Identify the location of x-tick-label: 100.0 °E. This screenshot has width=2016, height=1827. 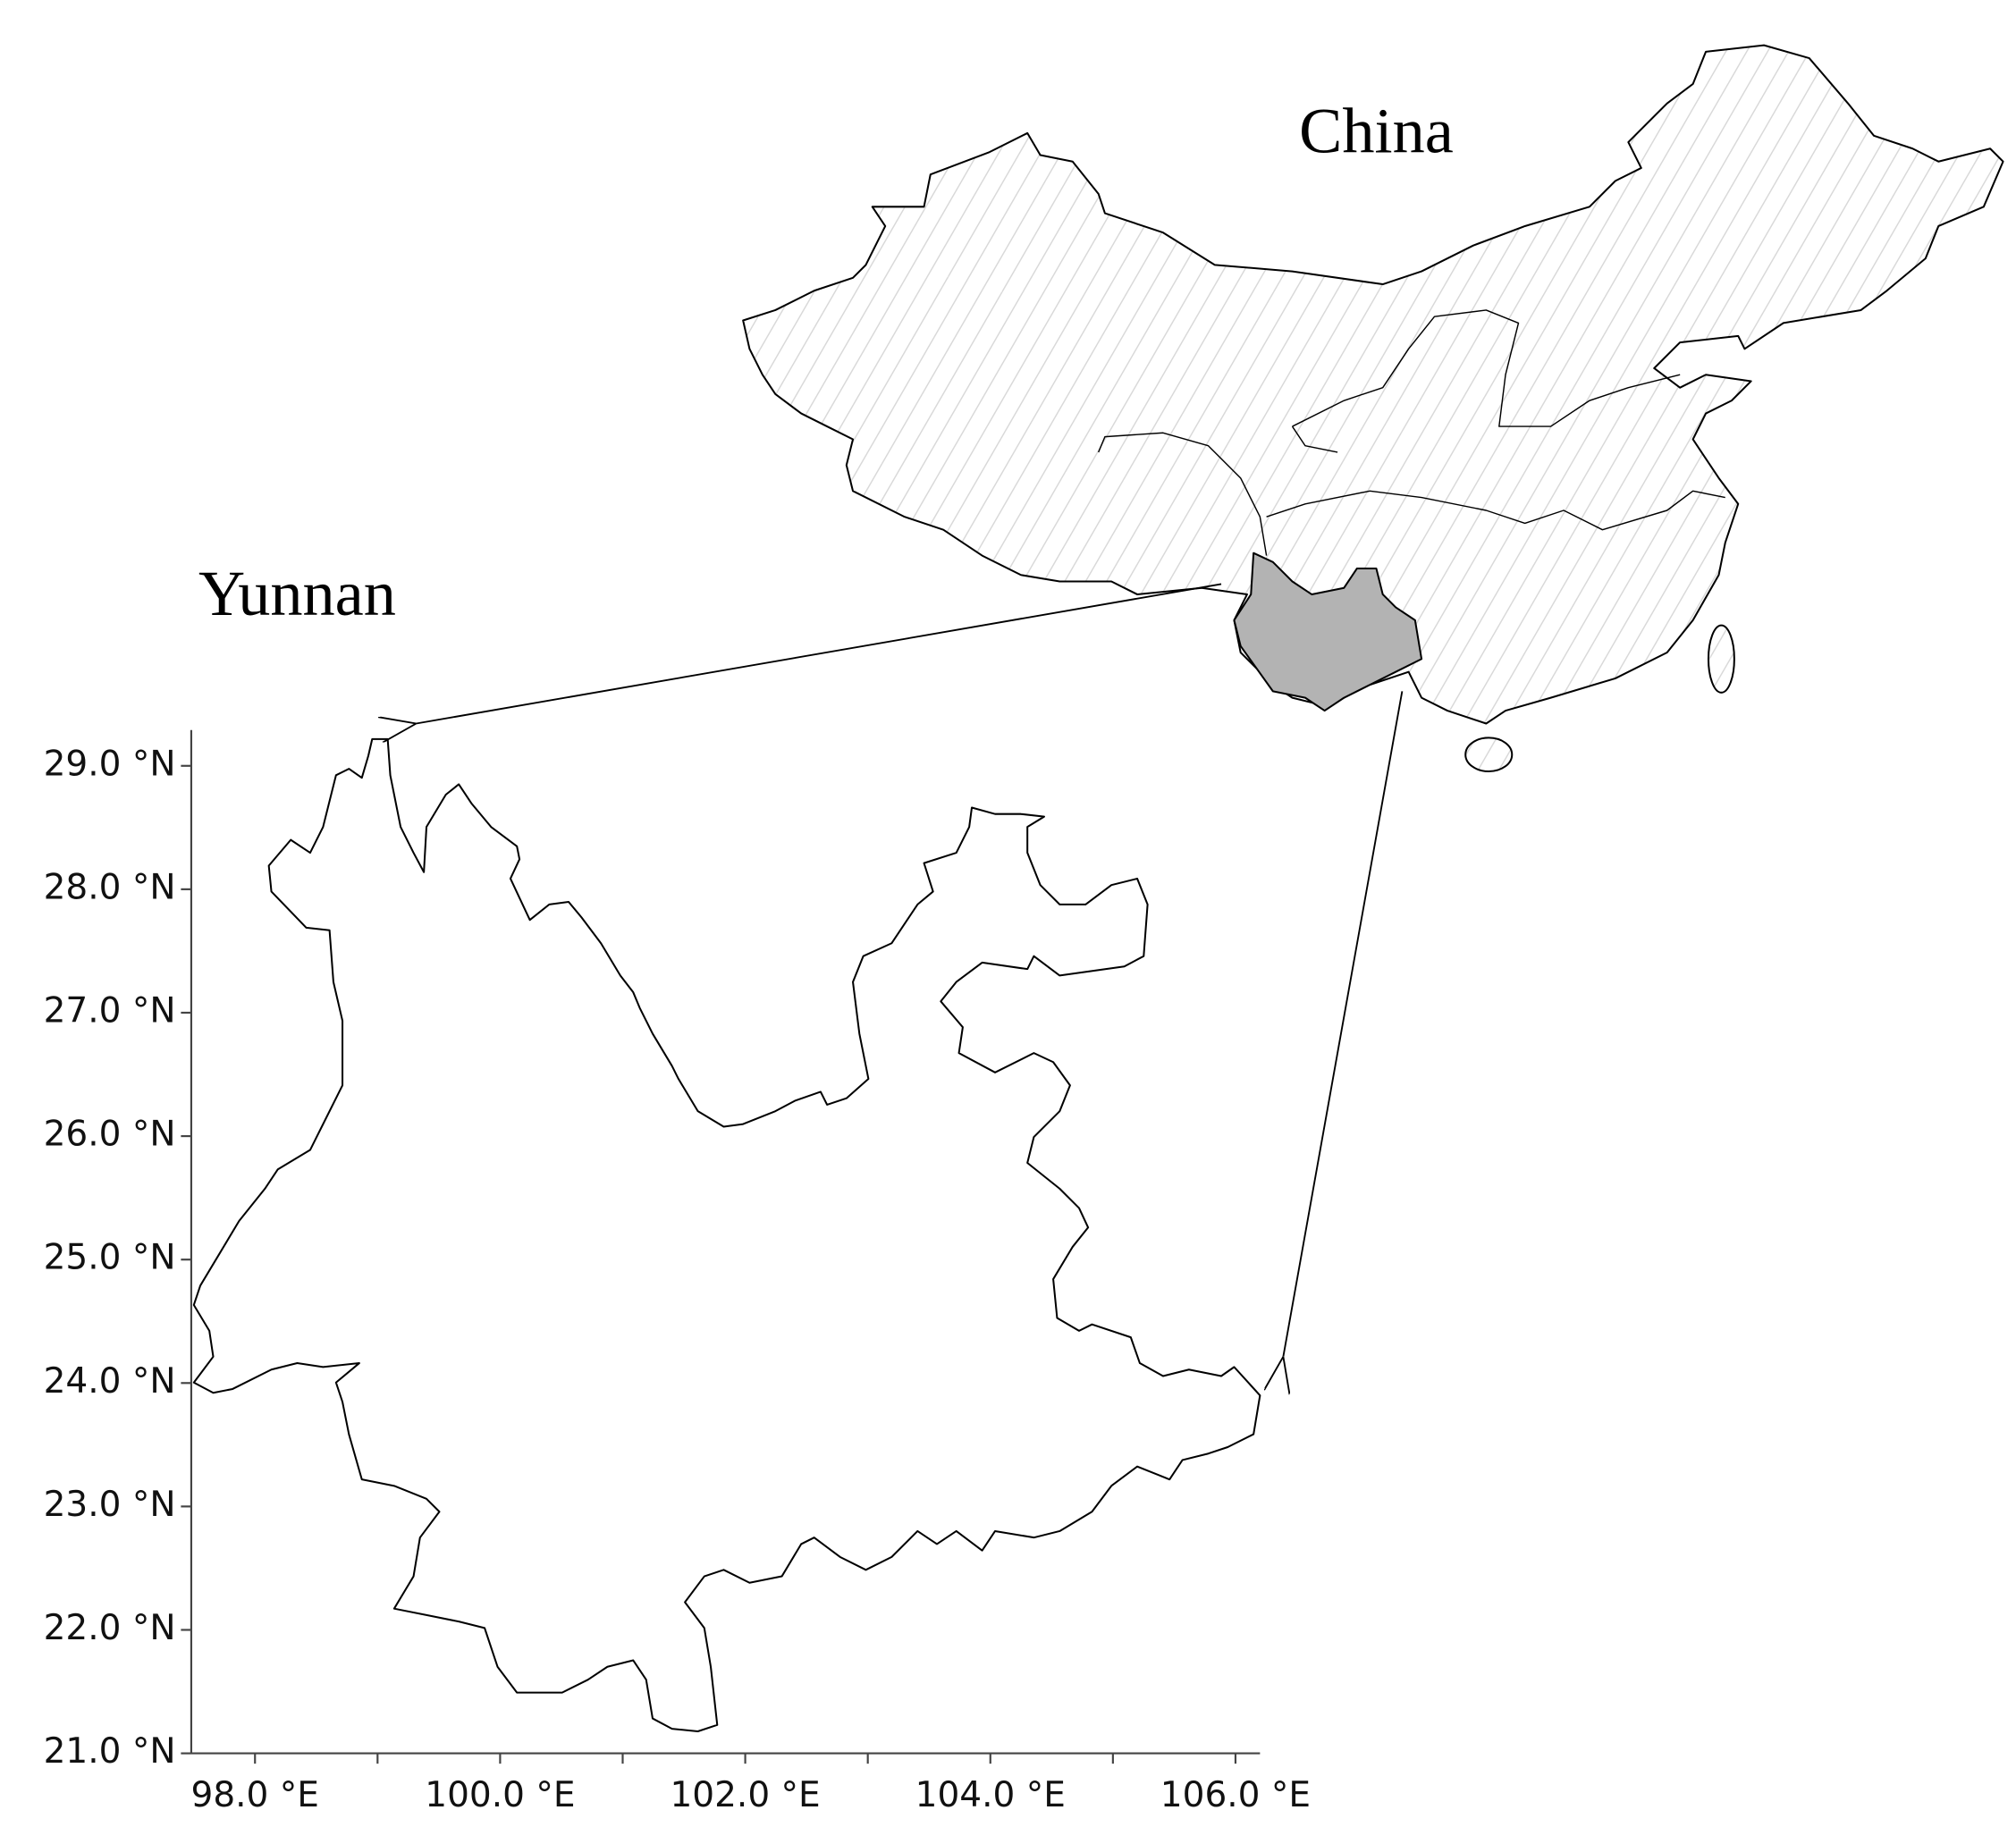
(500, 1795).